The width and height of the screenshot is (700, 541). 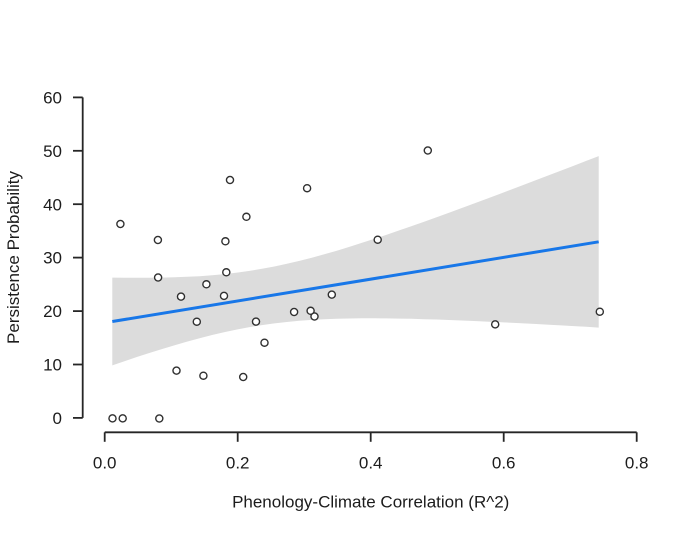 What do you see at coordinates (52, 311) in the screenshot?
I see `svg-text: 20` at bounding box center [52, 311].